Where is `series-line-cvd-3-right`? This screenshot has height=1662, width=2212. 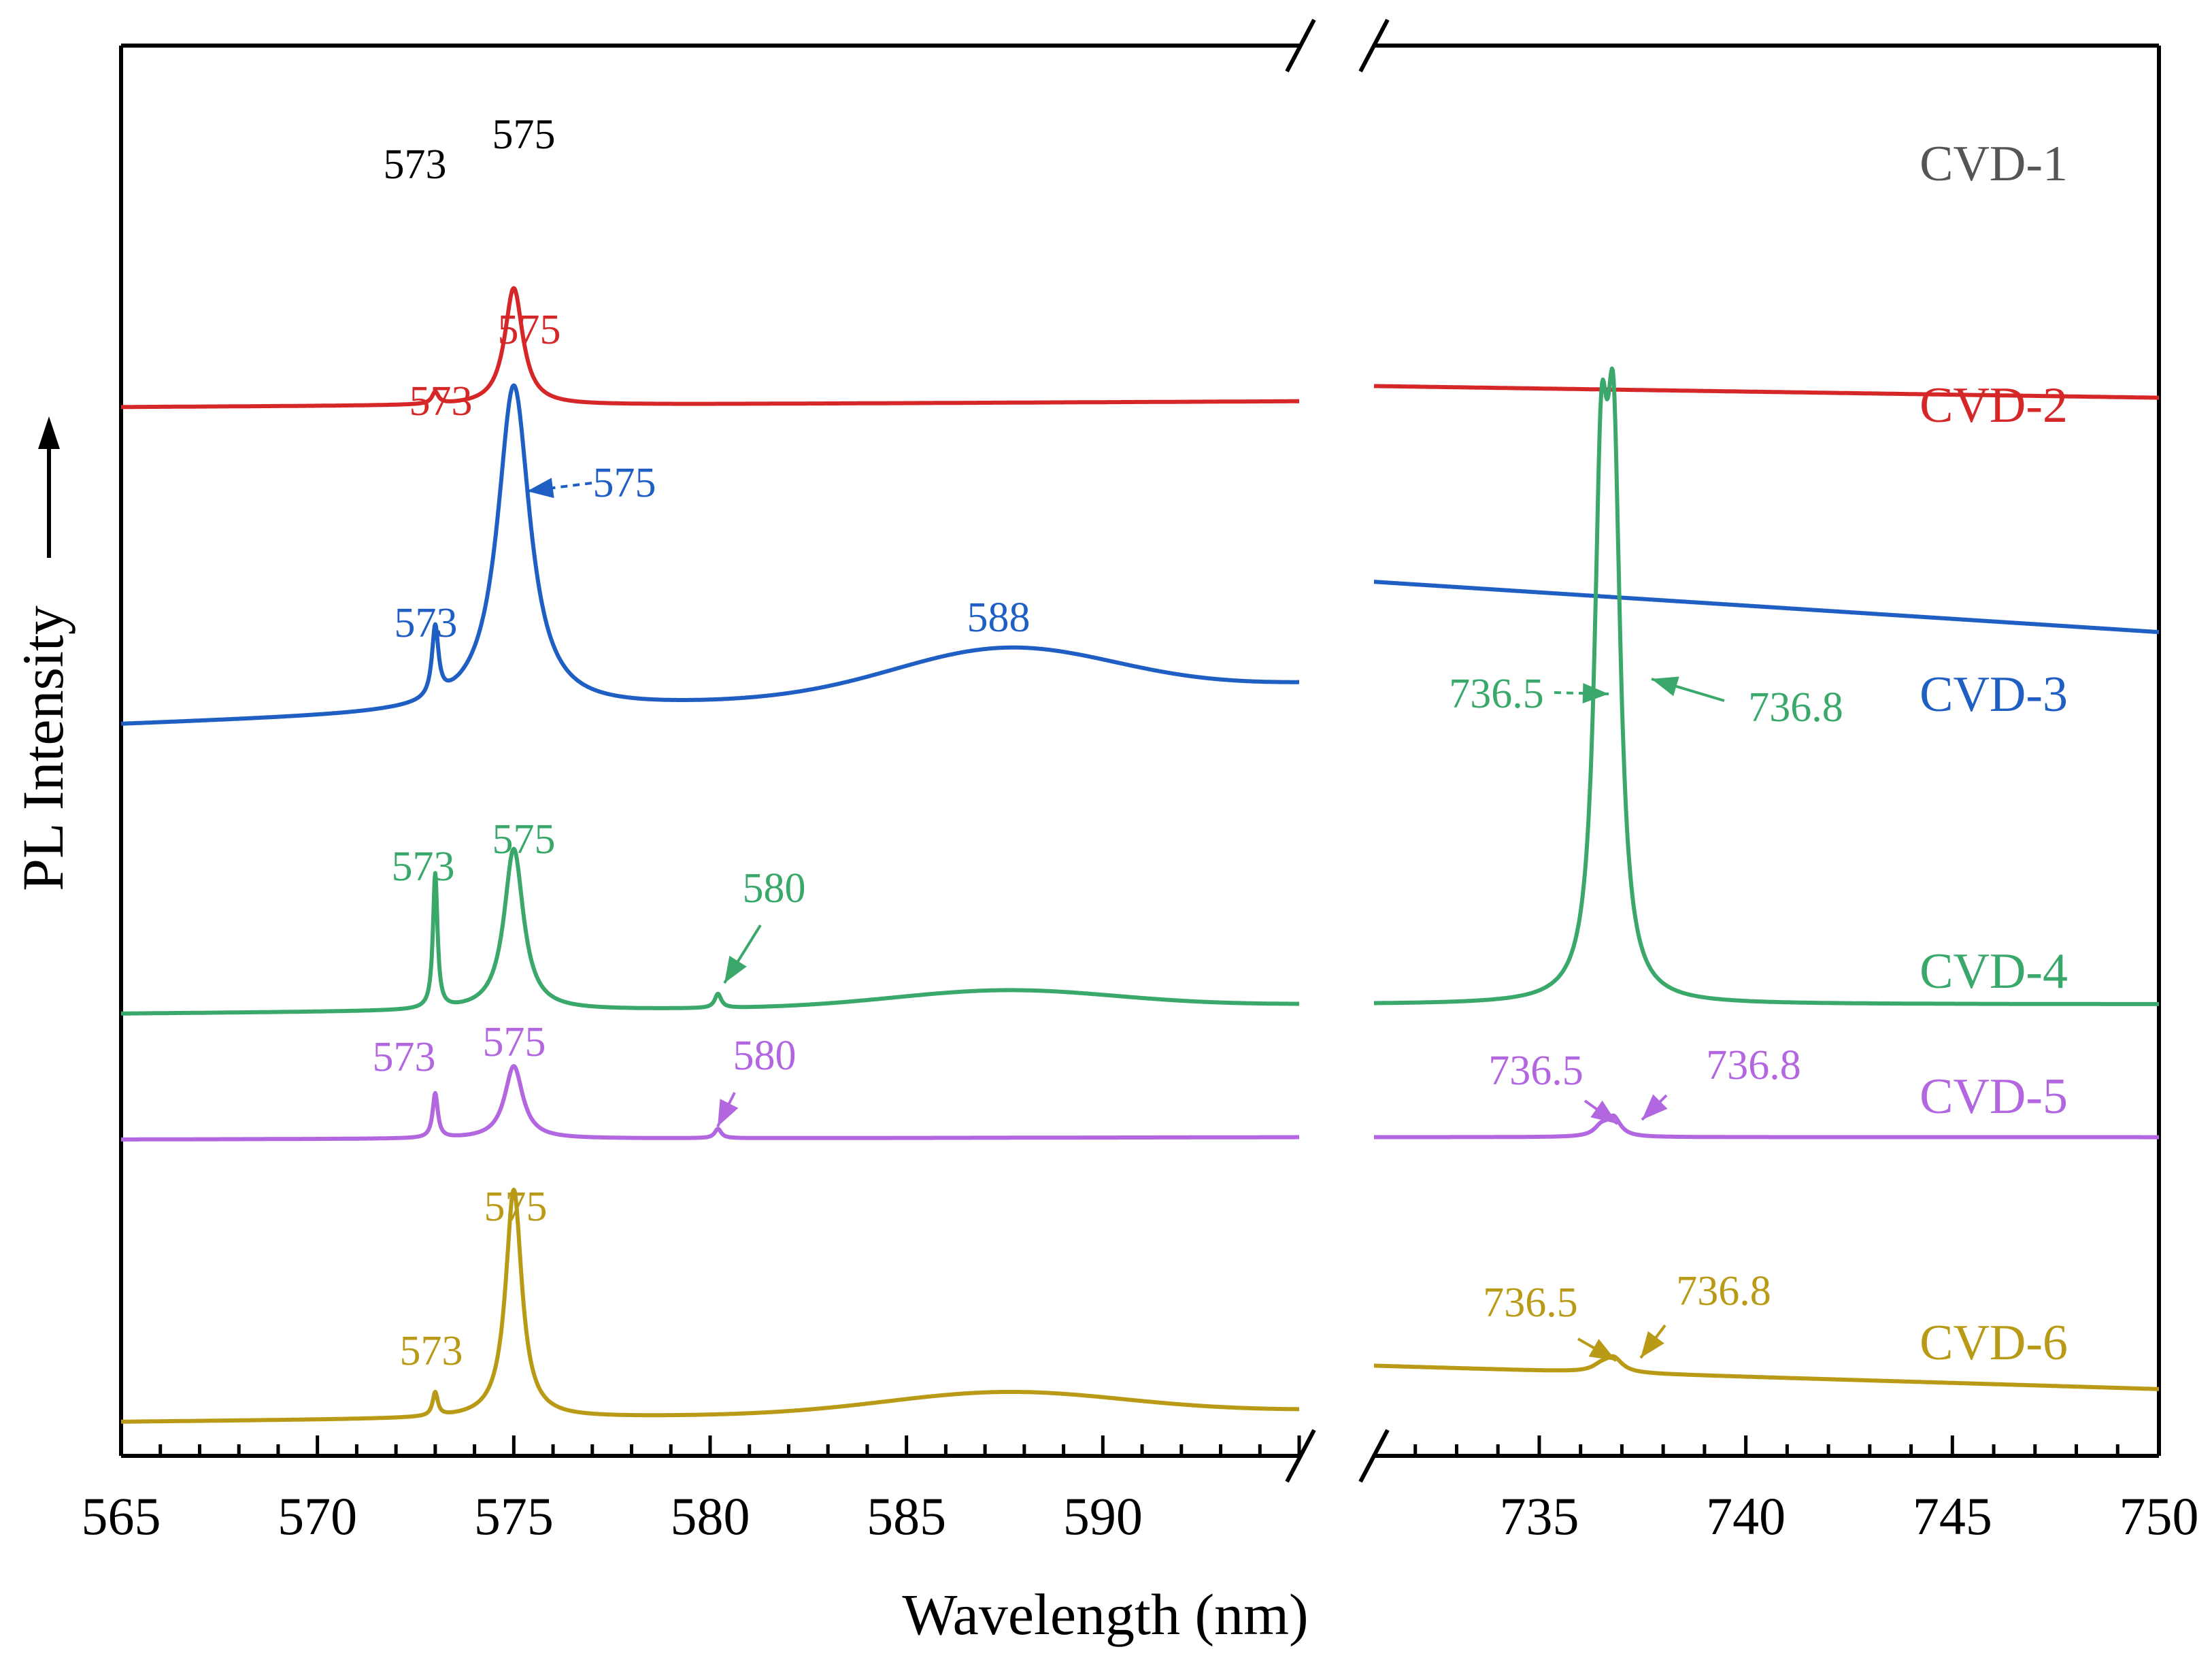
series-line-cvd-3-right is located at coordinates (1767, 607).